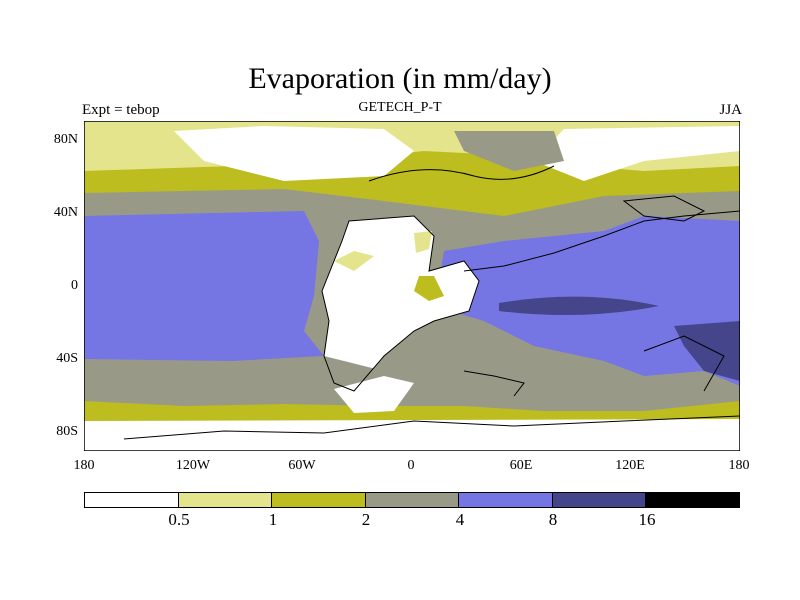 This screenshot has width=800, height=600. I want to click on map-title: Evaporation (in mm/day), so click(400, 78).